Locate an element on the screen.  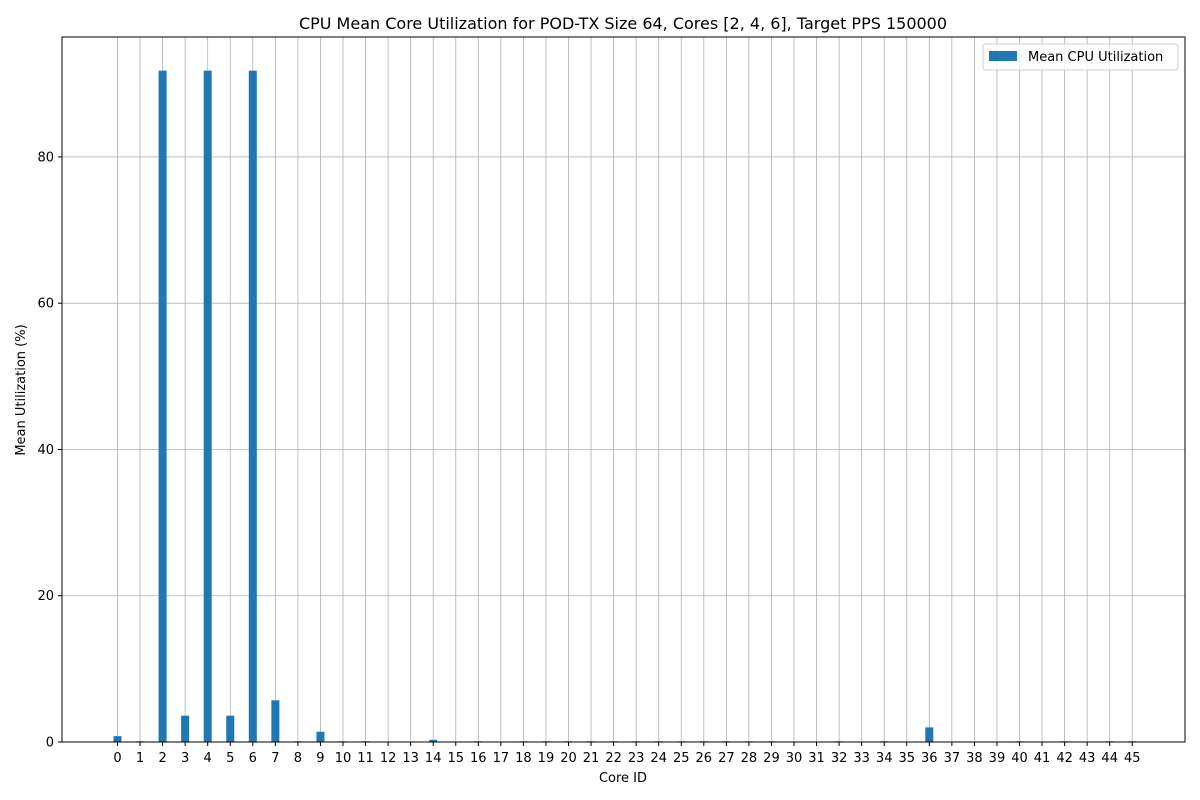
x-tick-label: 40 is located at coordinates (1019, 758).